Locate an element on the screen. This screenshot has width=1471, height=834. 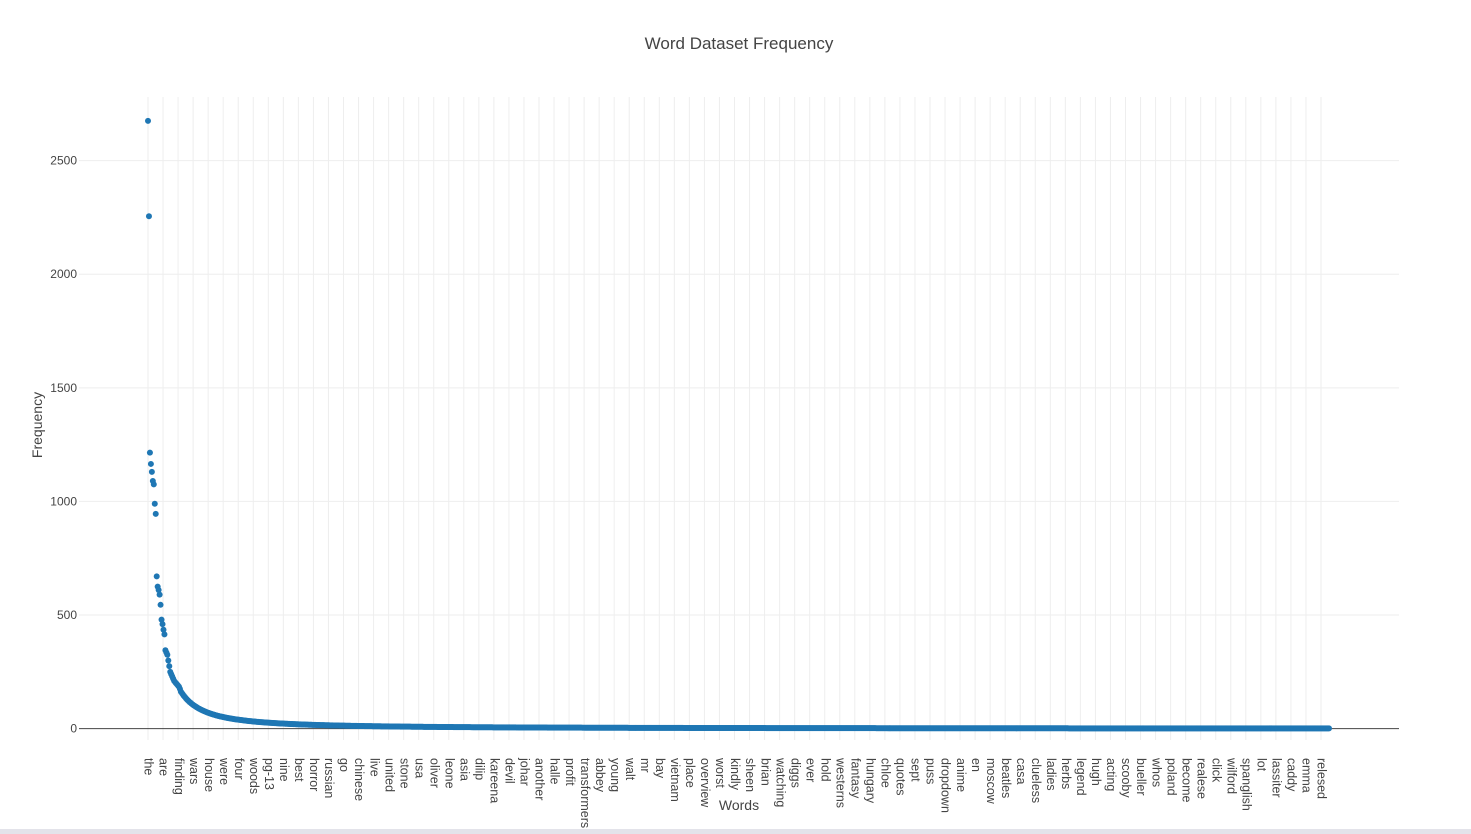
x-tick-label: lot is located at coordinates (1262, 765).